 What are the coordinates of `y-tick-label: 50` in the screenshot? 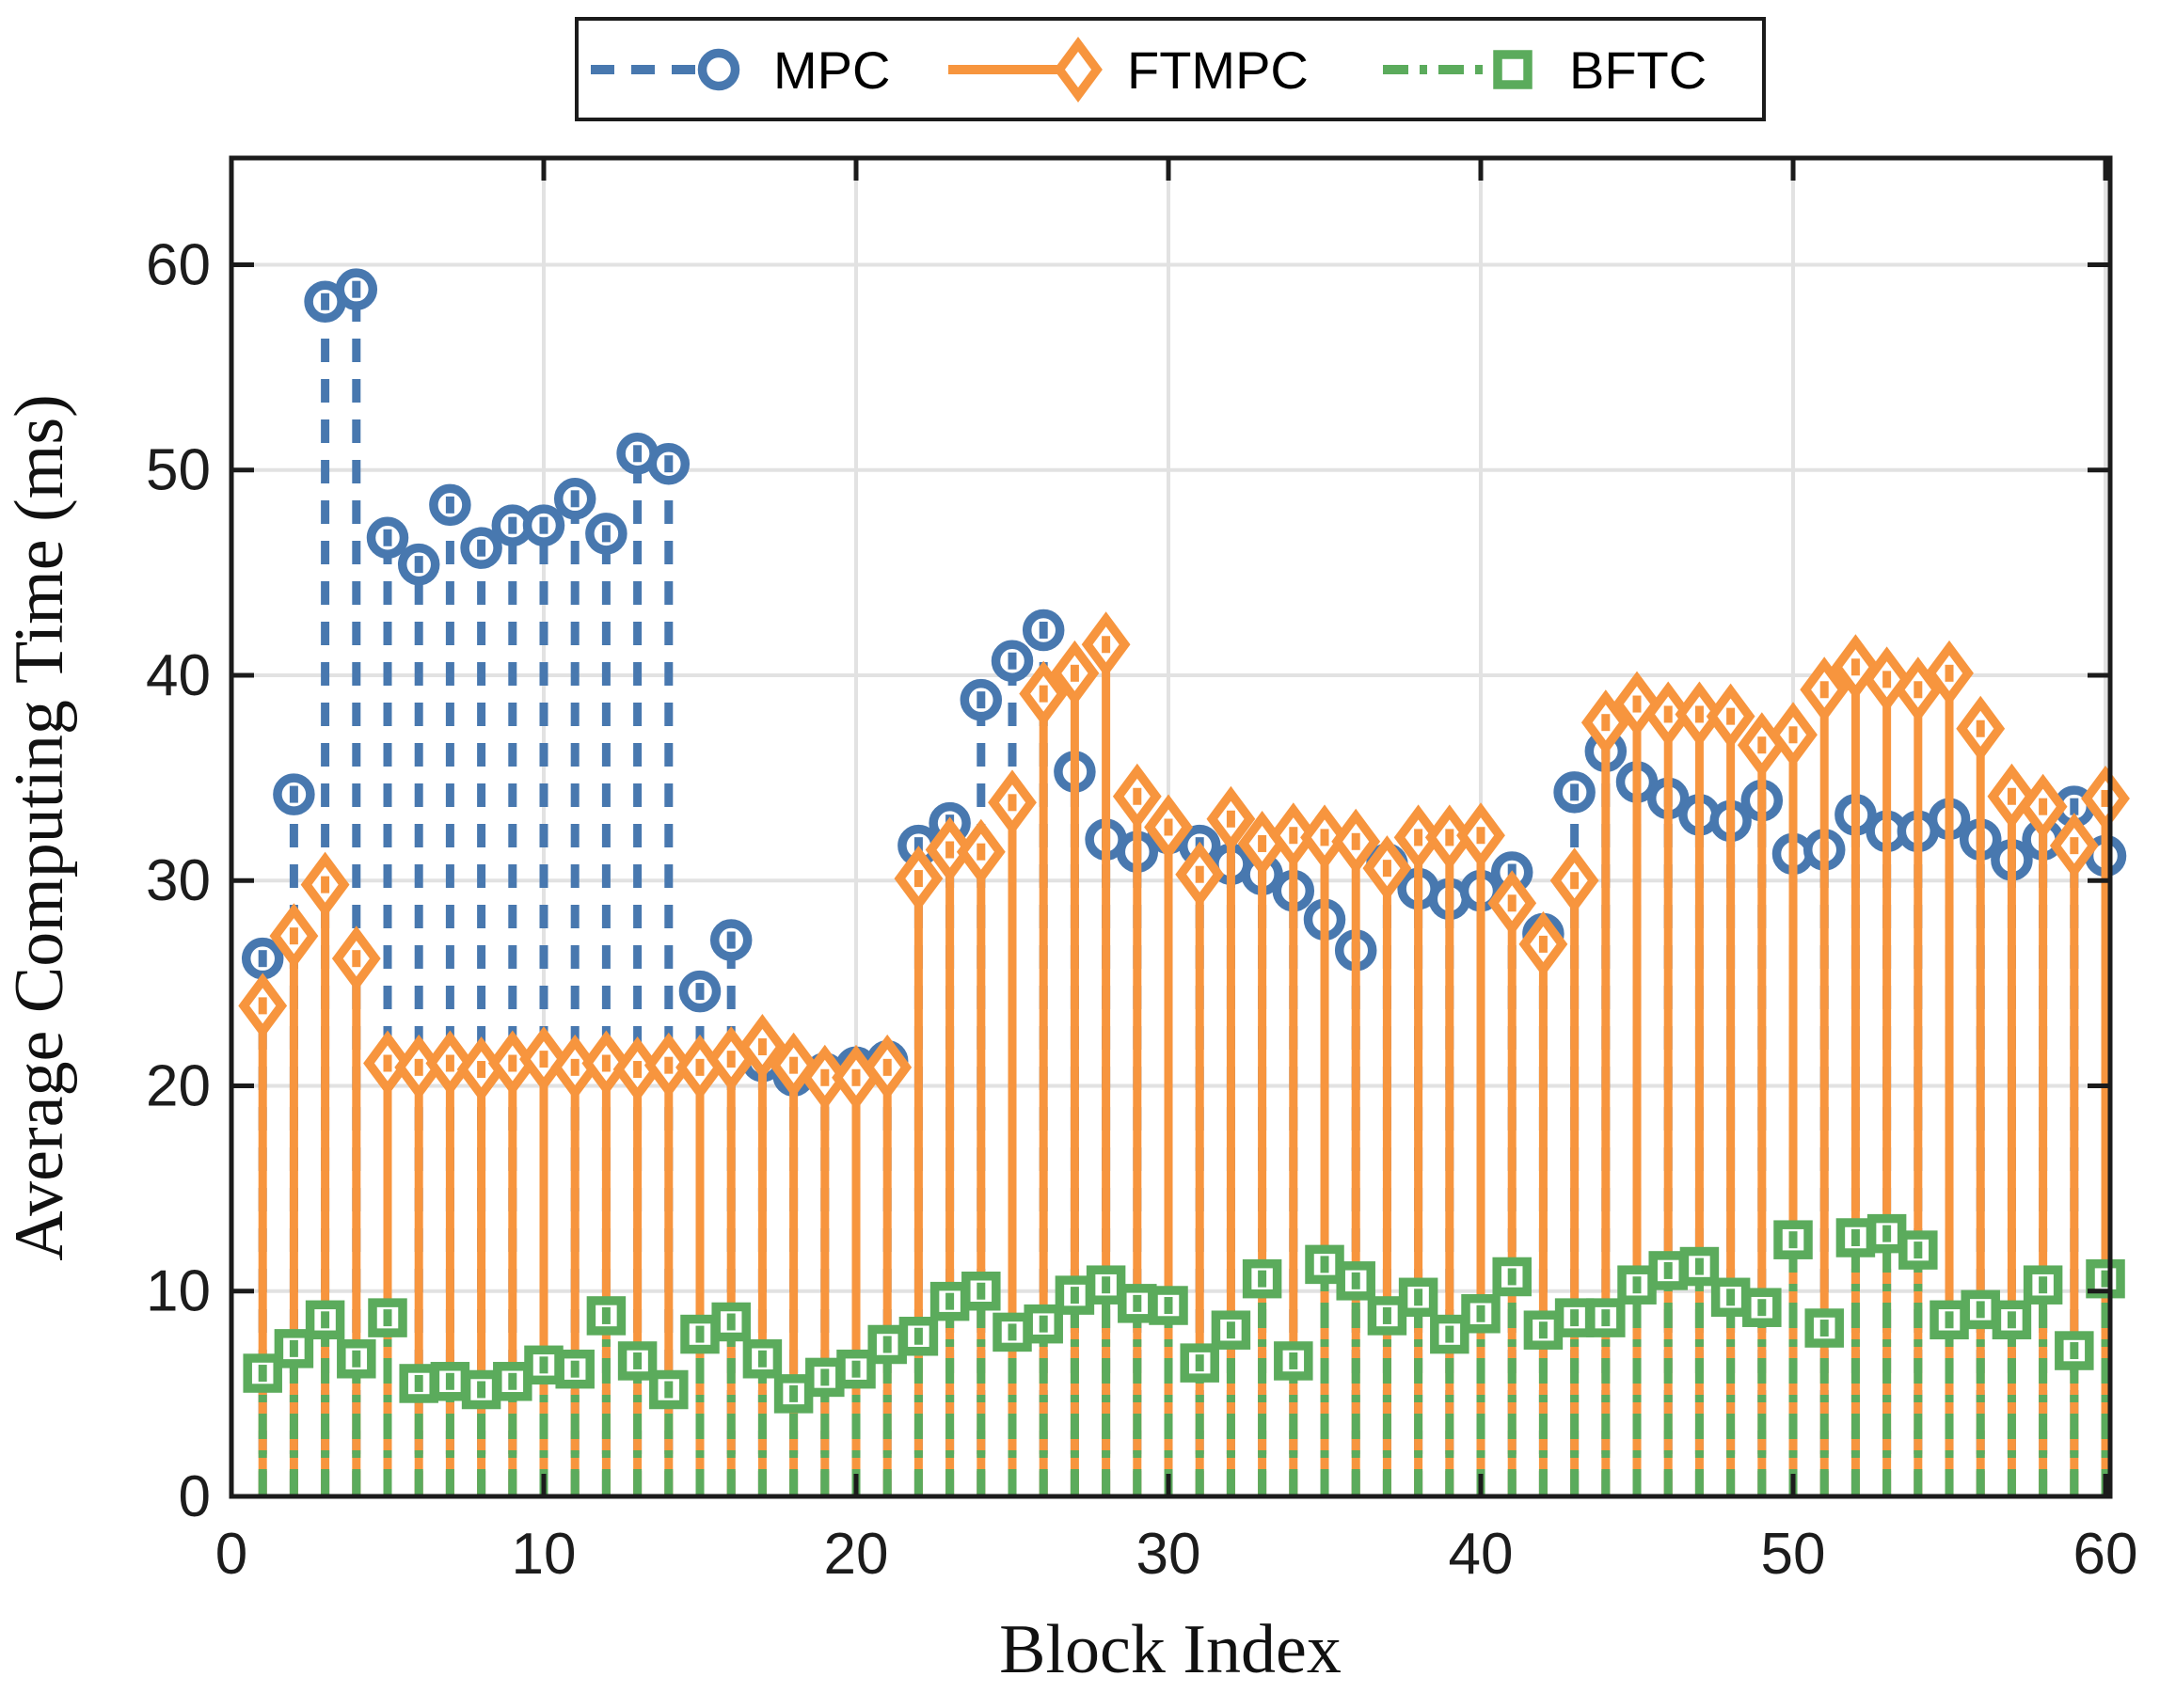 It's located at (178, 471).